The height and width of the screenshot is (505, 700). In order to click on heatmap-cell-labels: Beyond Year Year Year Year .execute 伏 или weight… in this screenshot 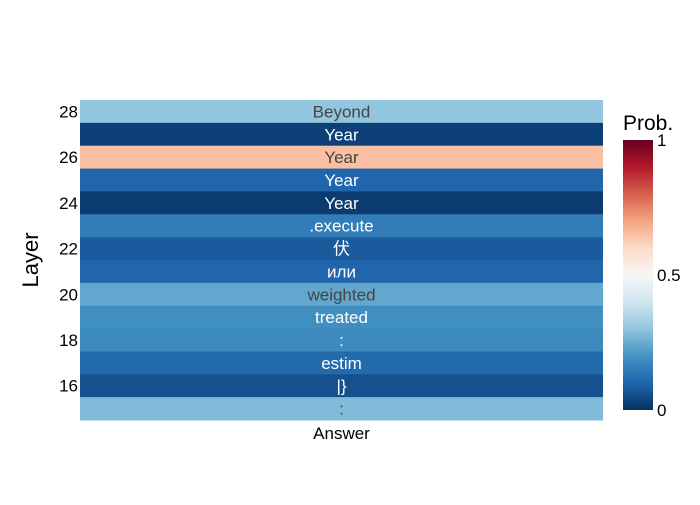, I will do `click(340, 260)`.